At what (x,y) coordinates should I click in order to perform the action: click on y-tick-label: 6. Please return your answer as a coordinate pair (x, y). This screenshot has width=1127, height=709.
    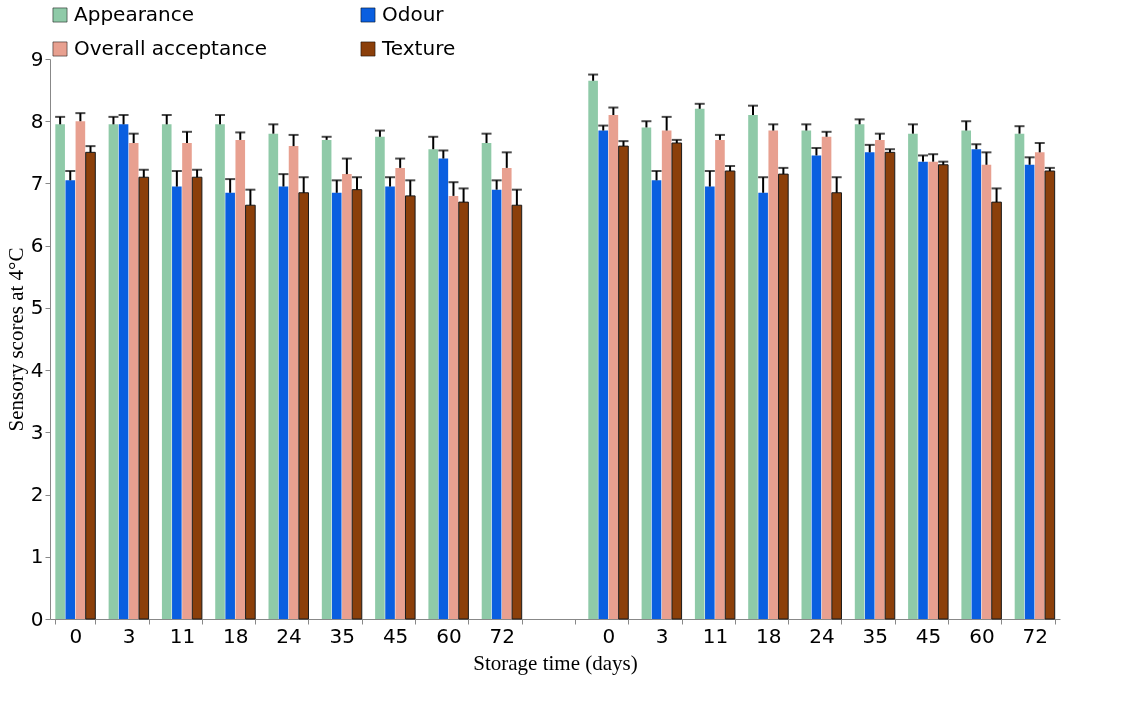
    Looking at the image, I should click on (37, 245).